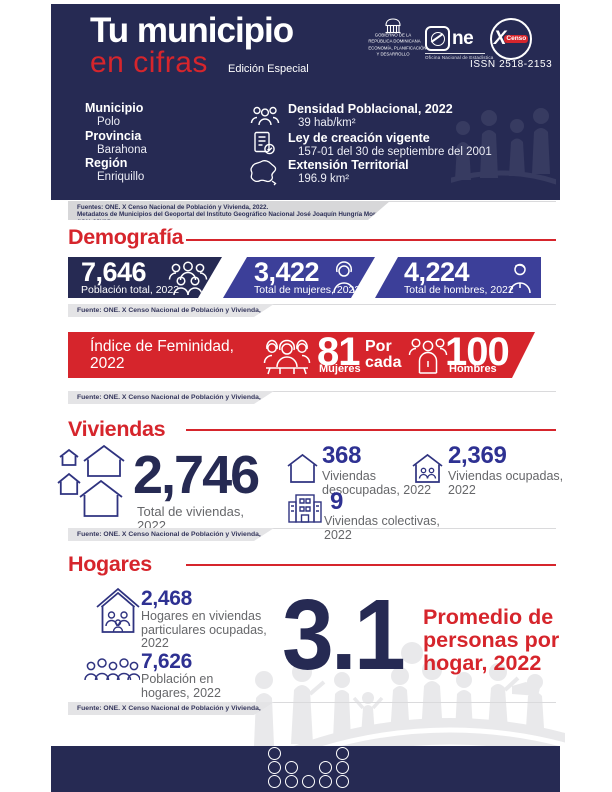  I want to click on hogares-average-label: Promedio de personas por hogar, 2022, so click(491, 640).